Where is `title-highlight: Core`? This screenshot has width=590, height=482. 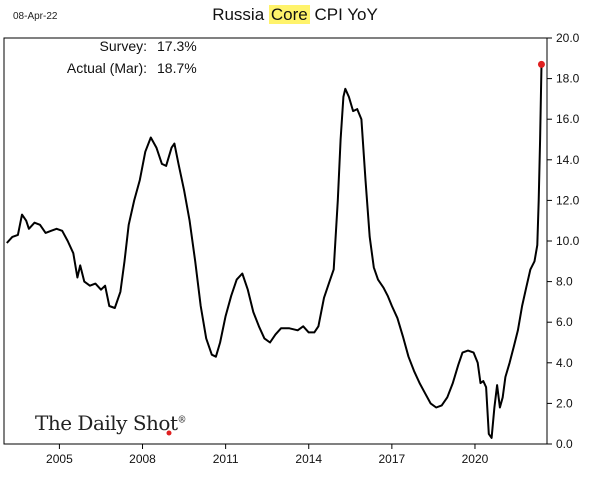 title-highlight: Core is located at coordinates (289, 14).